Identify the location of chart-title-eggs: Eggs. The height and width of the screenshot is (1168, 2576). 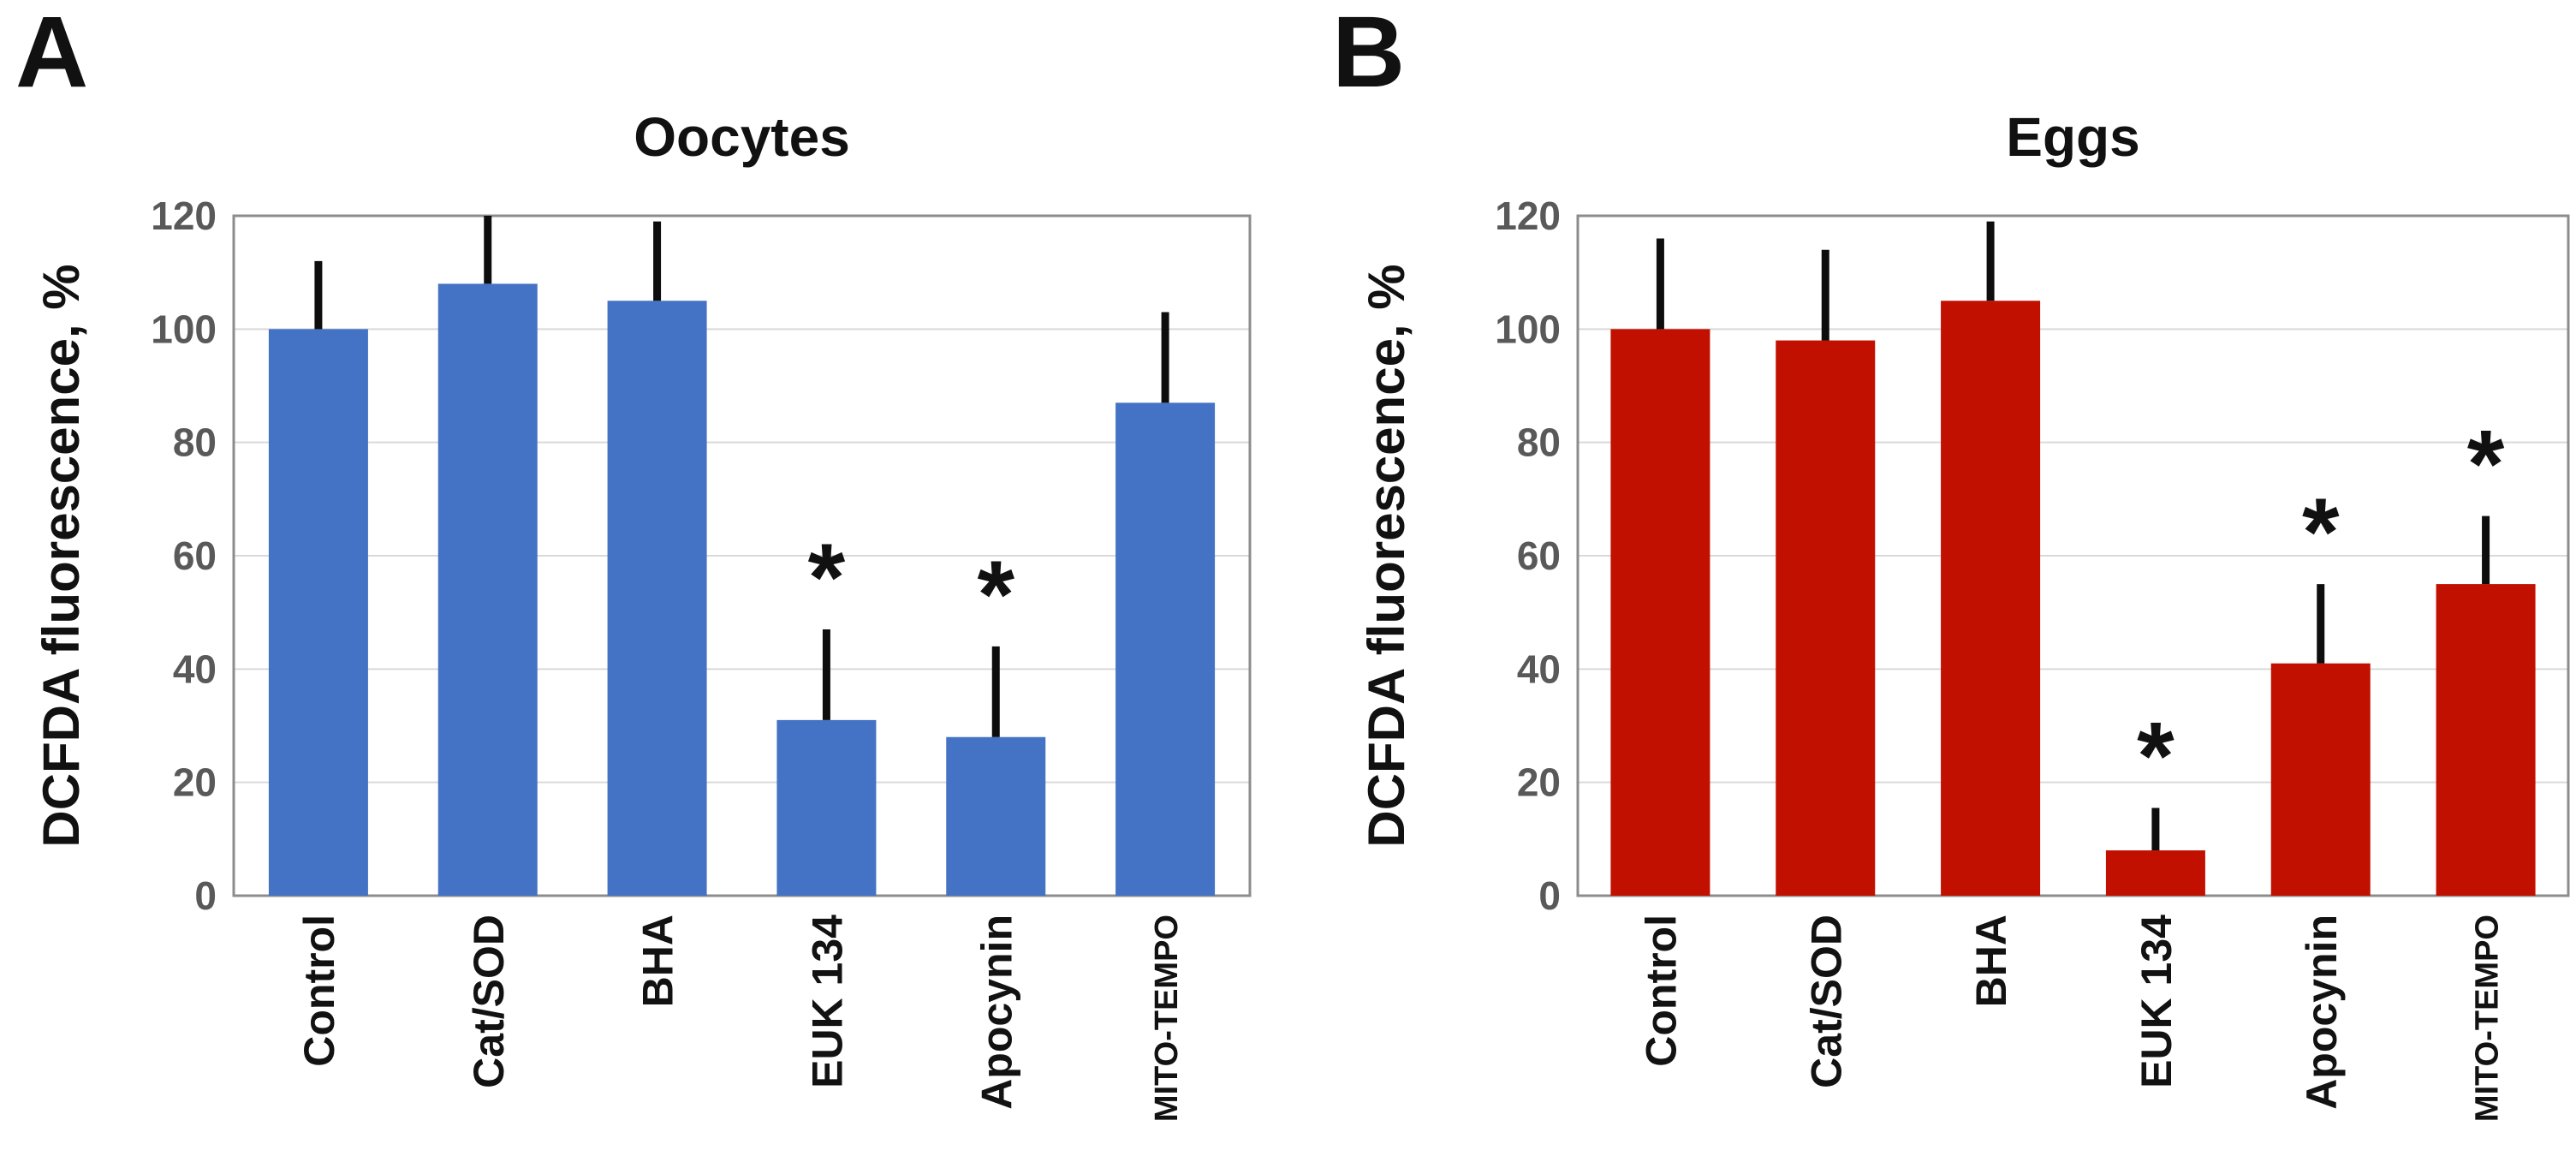
(2073, 137).